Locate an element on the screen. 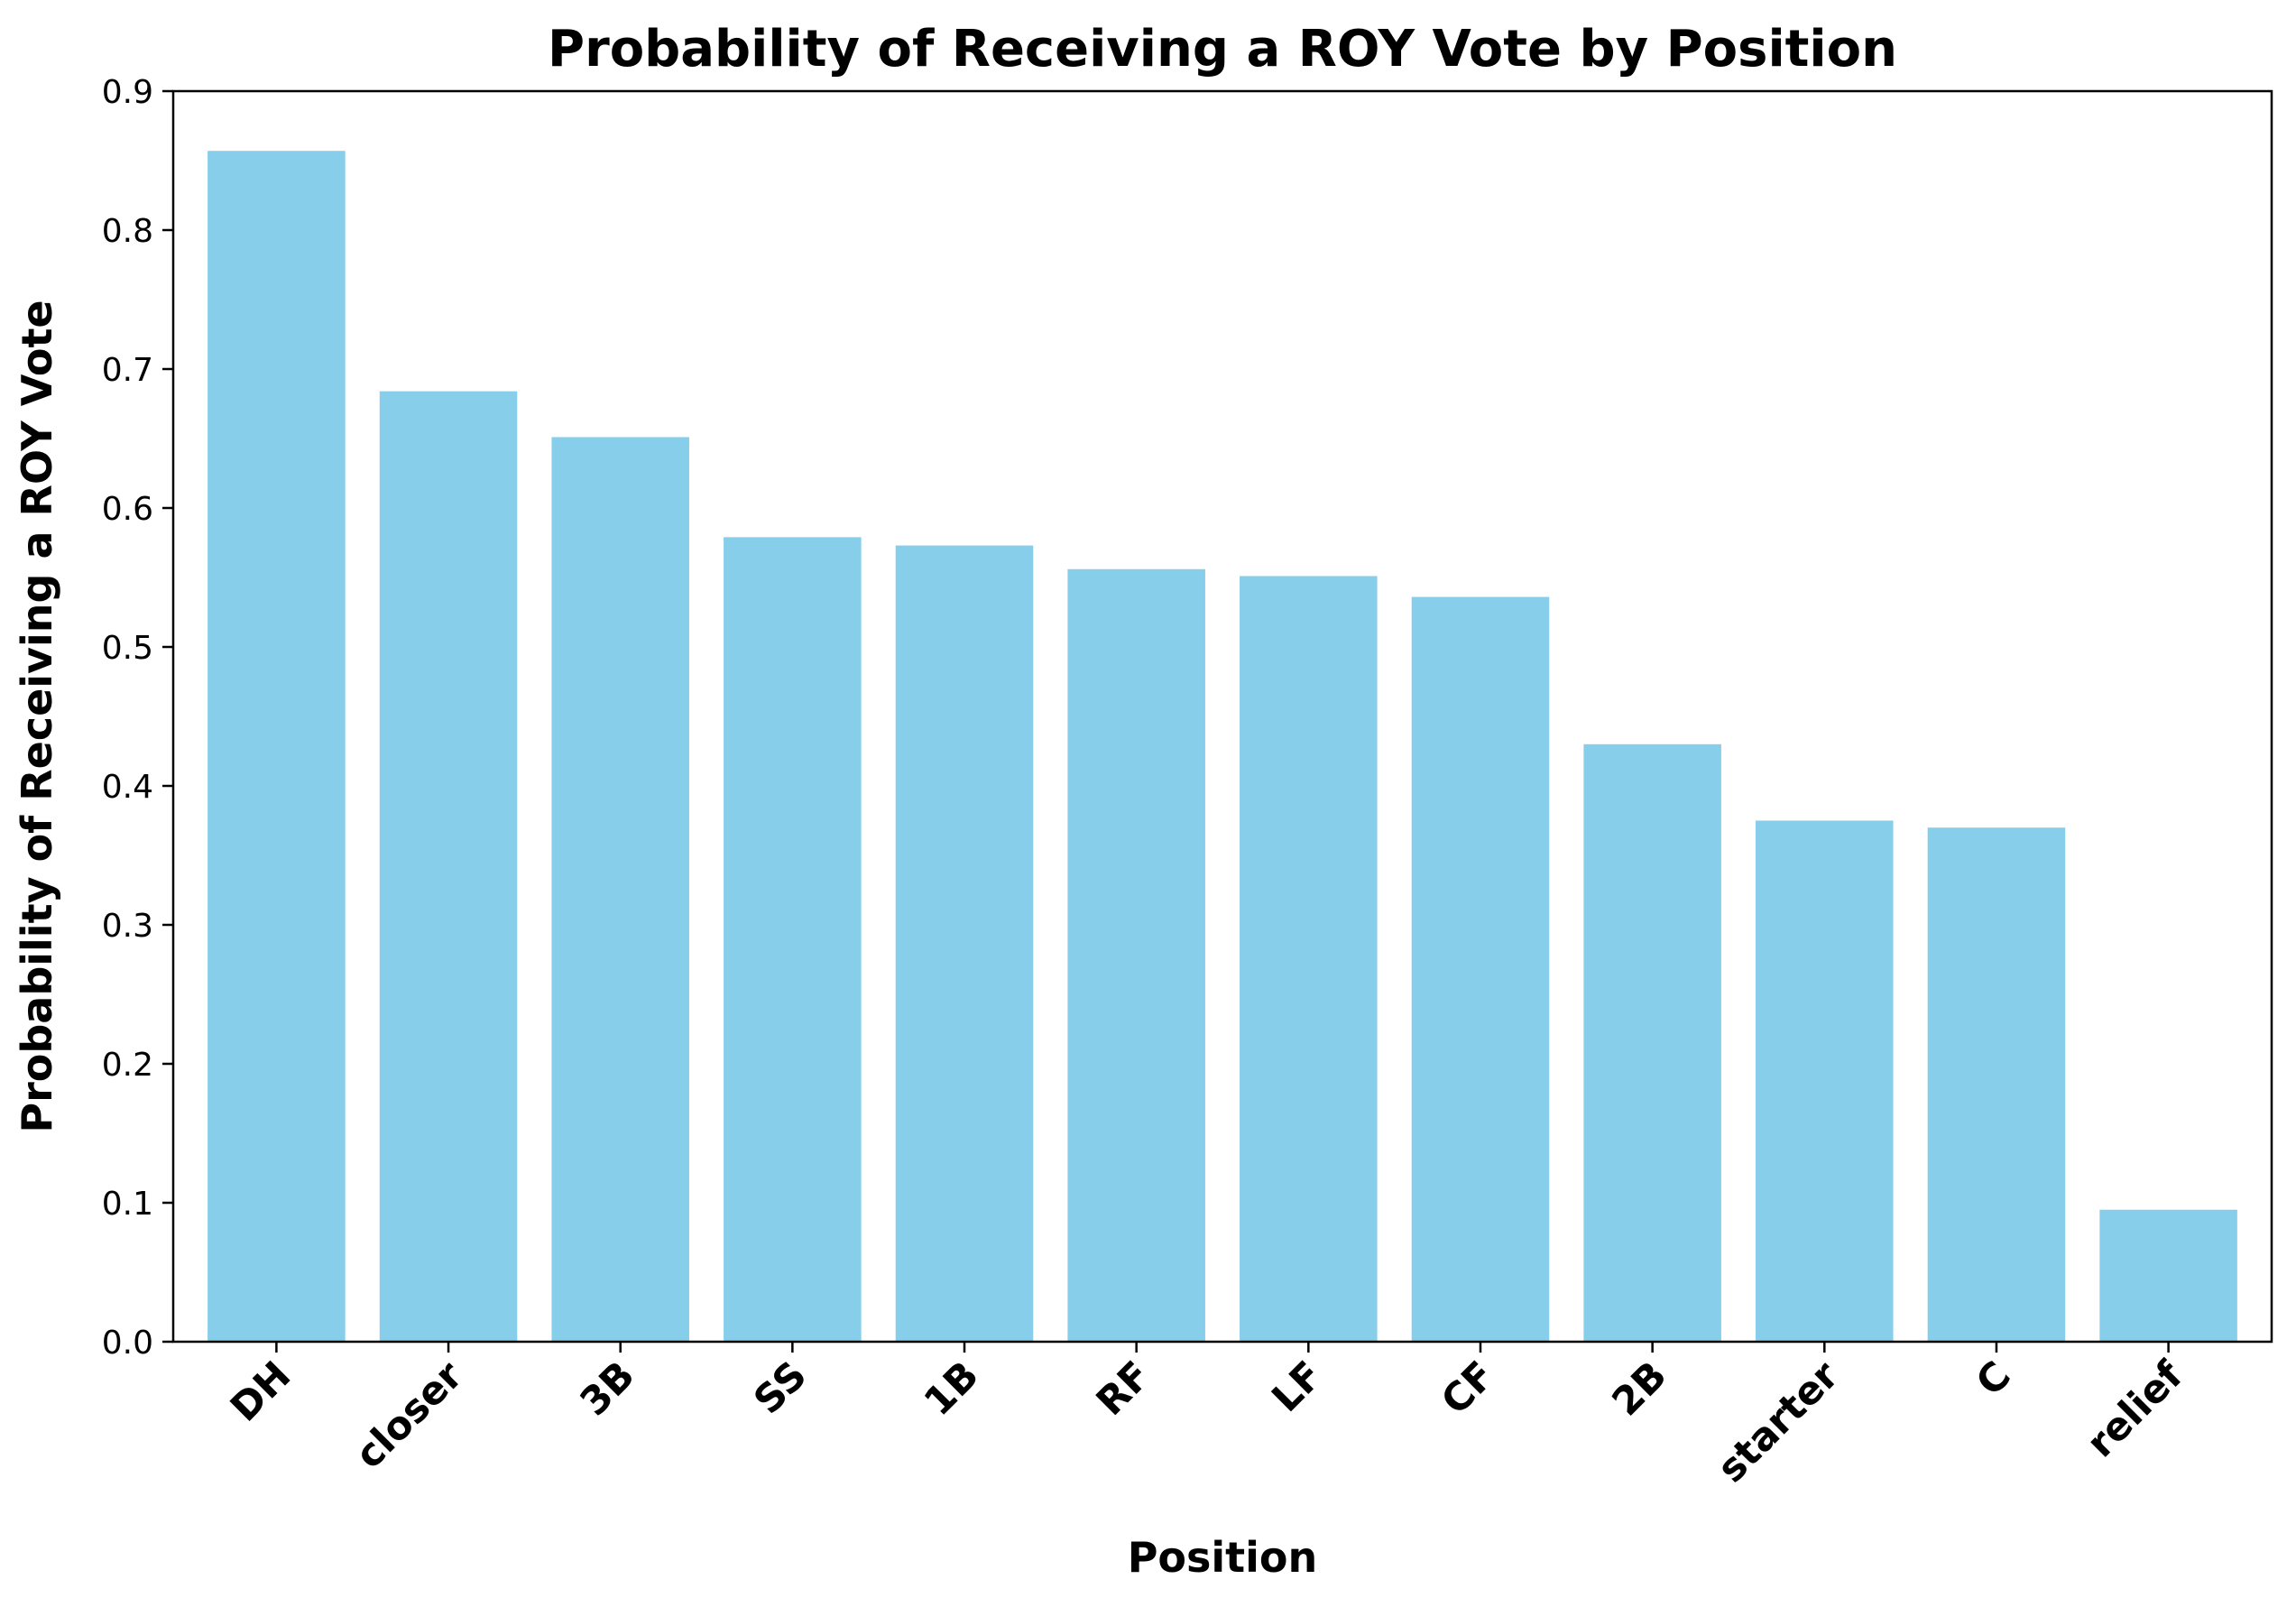  x-tick-label: 3B is located at coordinates (608, 1389).